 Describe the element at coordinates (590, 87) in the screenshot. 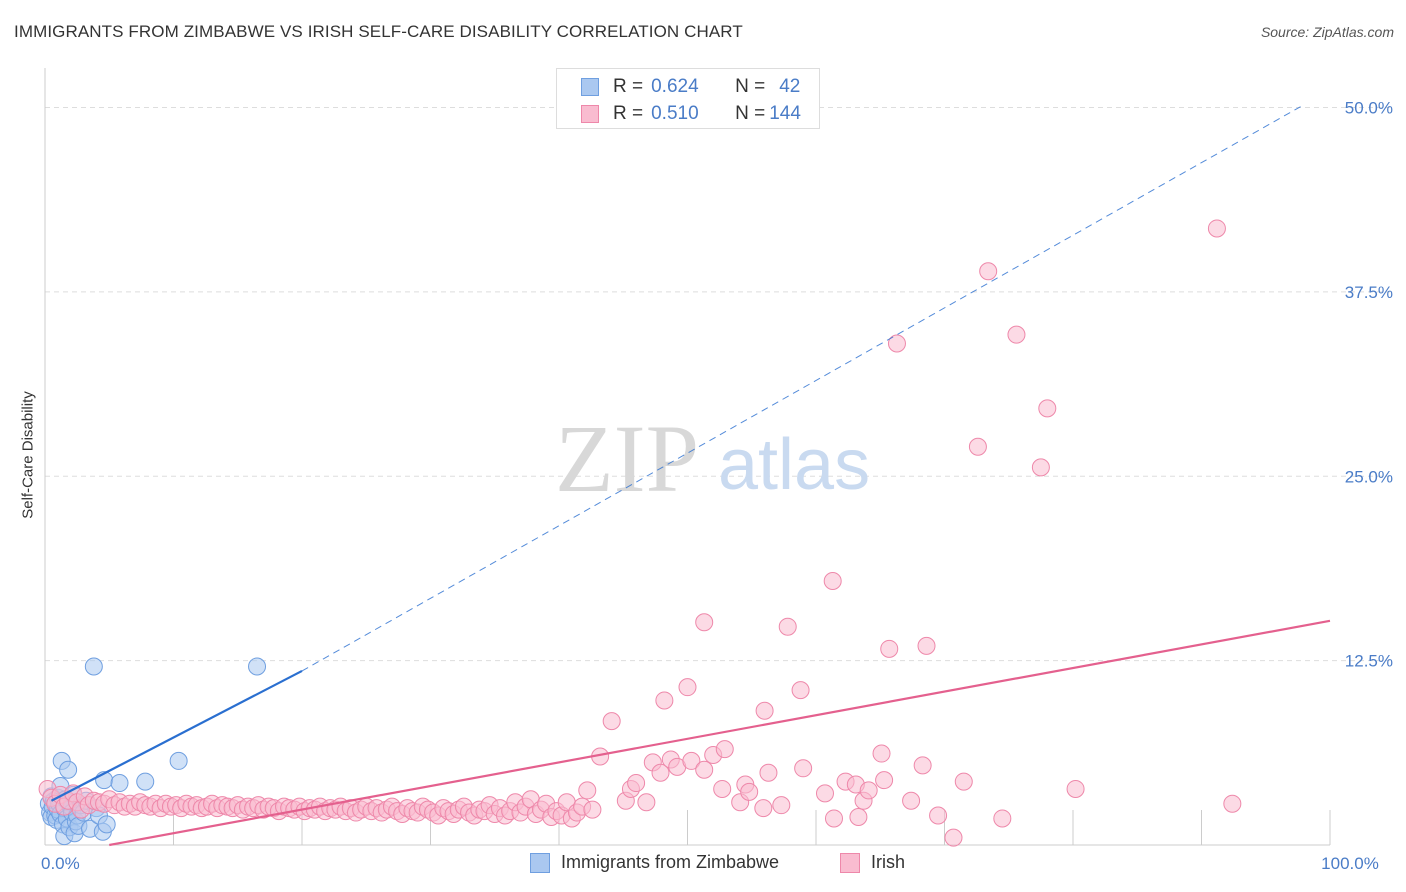

I see `legend-swatch-zimbabwe` at that location.